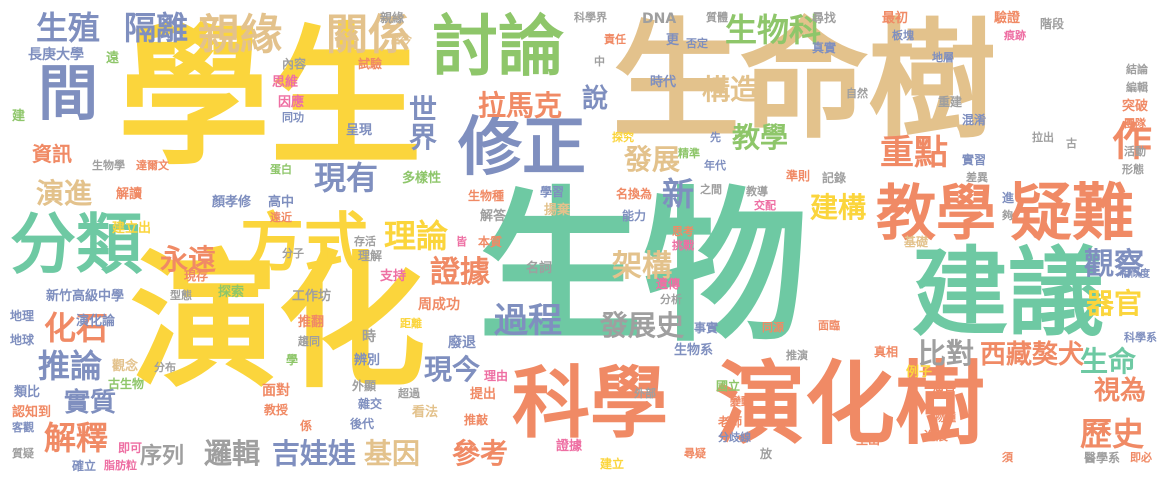 The width and height of the screenshot is (1175, 482). I want to click on word: 推論, so click(70, 366).